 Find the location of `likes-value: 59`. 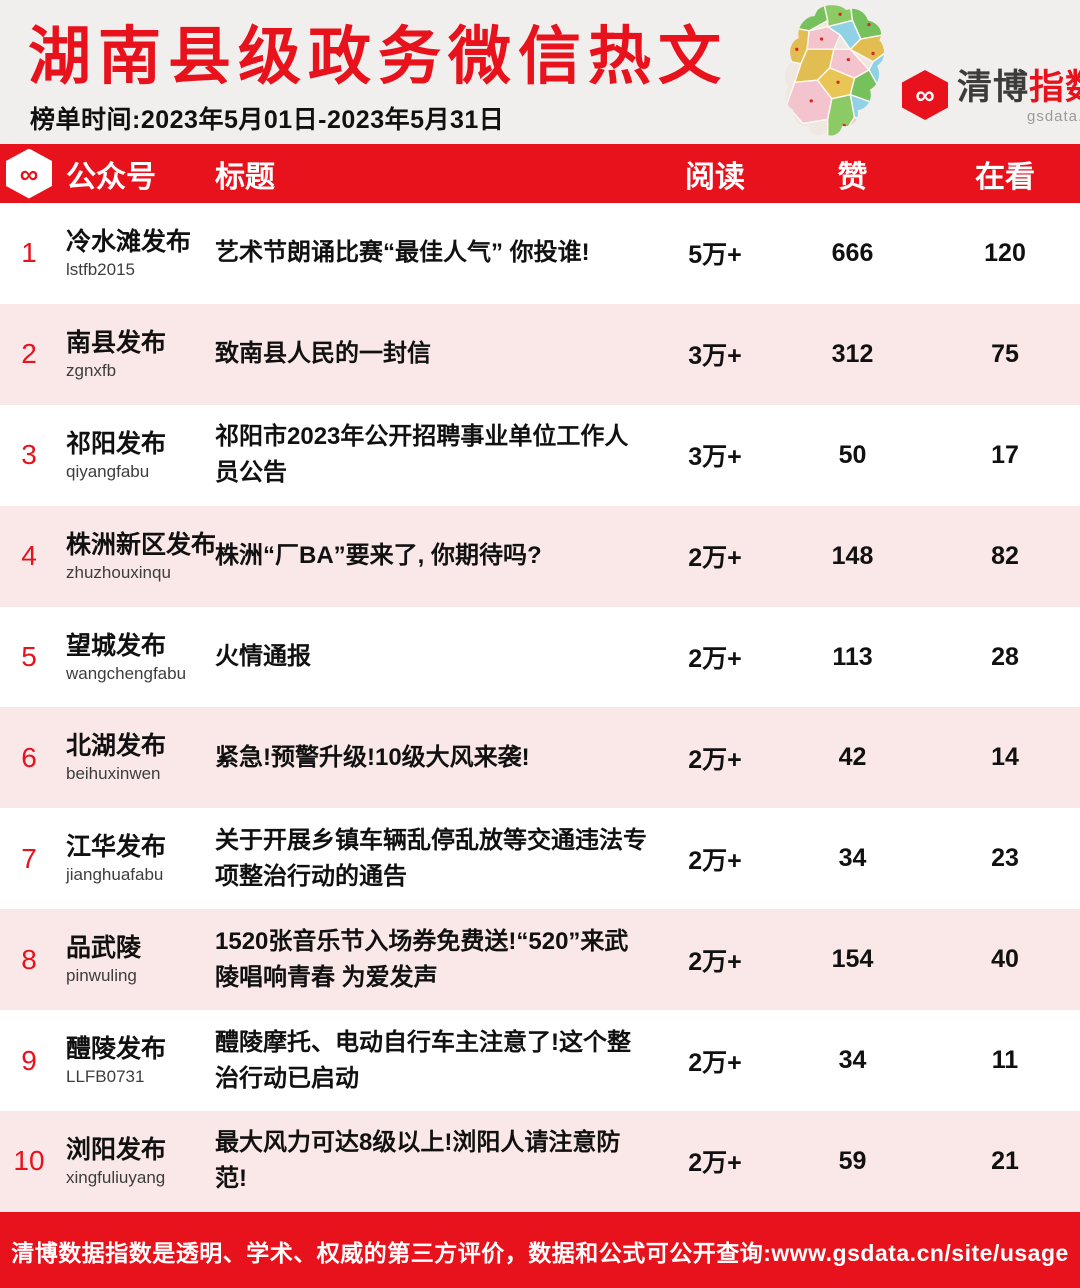

likes-value: 59 is located at coordinates (852, 1160).